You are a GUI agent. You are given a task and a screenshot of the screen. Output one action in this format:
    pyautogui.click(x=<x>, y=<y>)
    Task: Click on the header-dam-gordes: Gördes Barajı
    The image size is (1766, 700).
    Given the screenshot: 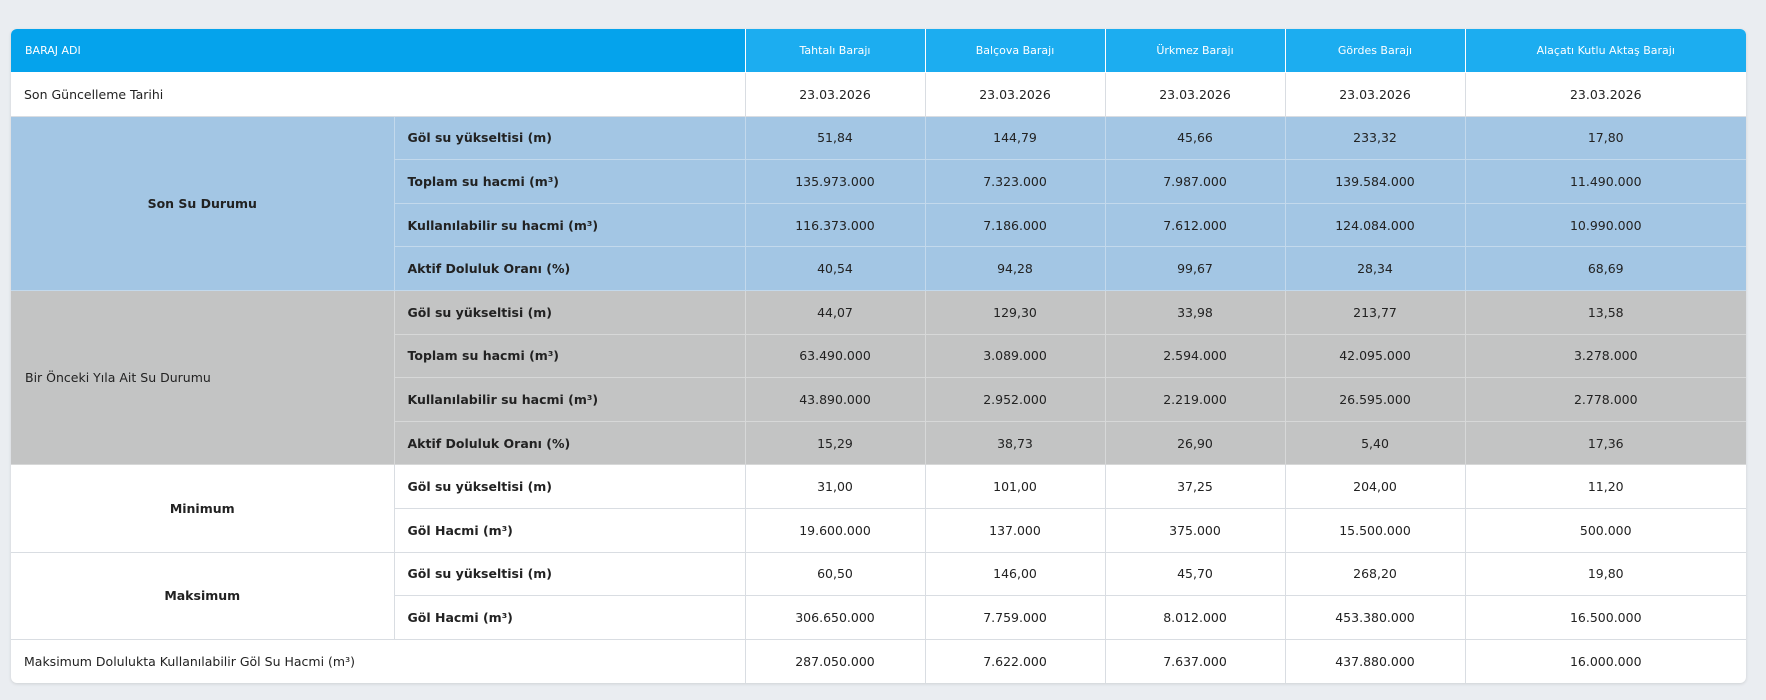 What is the action you would take?
    pyautogui.click(x=1375, y=51)
    